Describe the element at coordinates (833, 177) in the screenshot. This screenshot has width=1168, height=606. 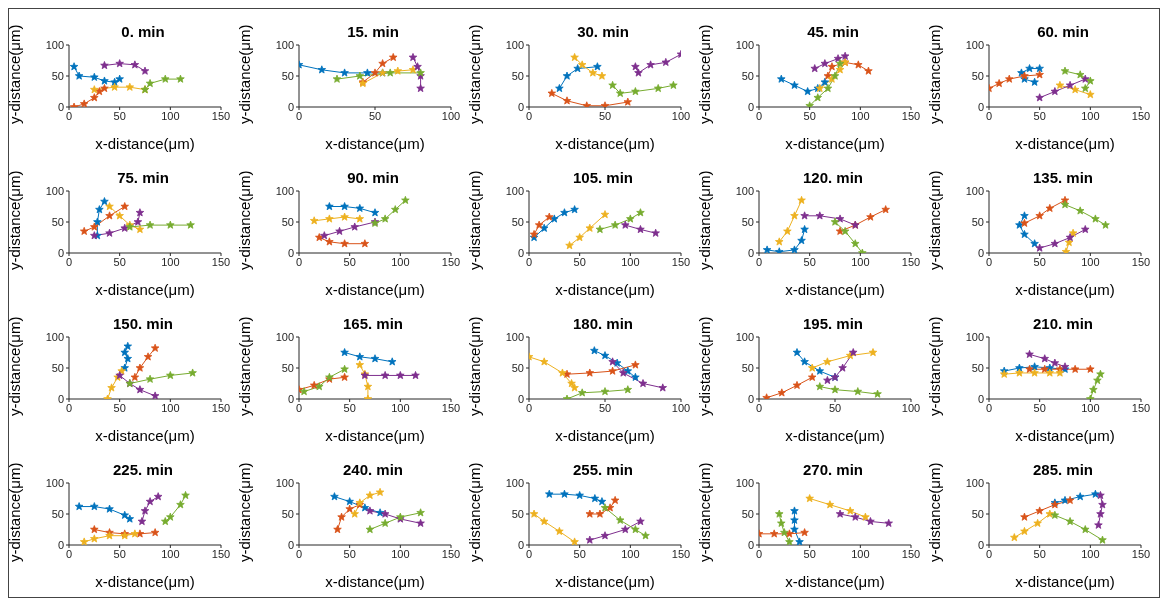
I see `chart-title: 120. min` at that location.